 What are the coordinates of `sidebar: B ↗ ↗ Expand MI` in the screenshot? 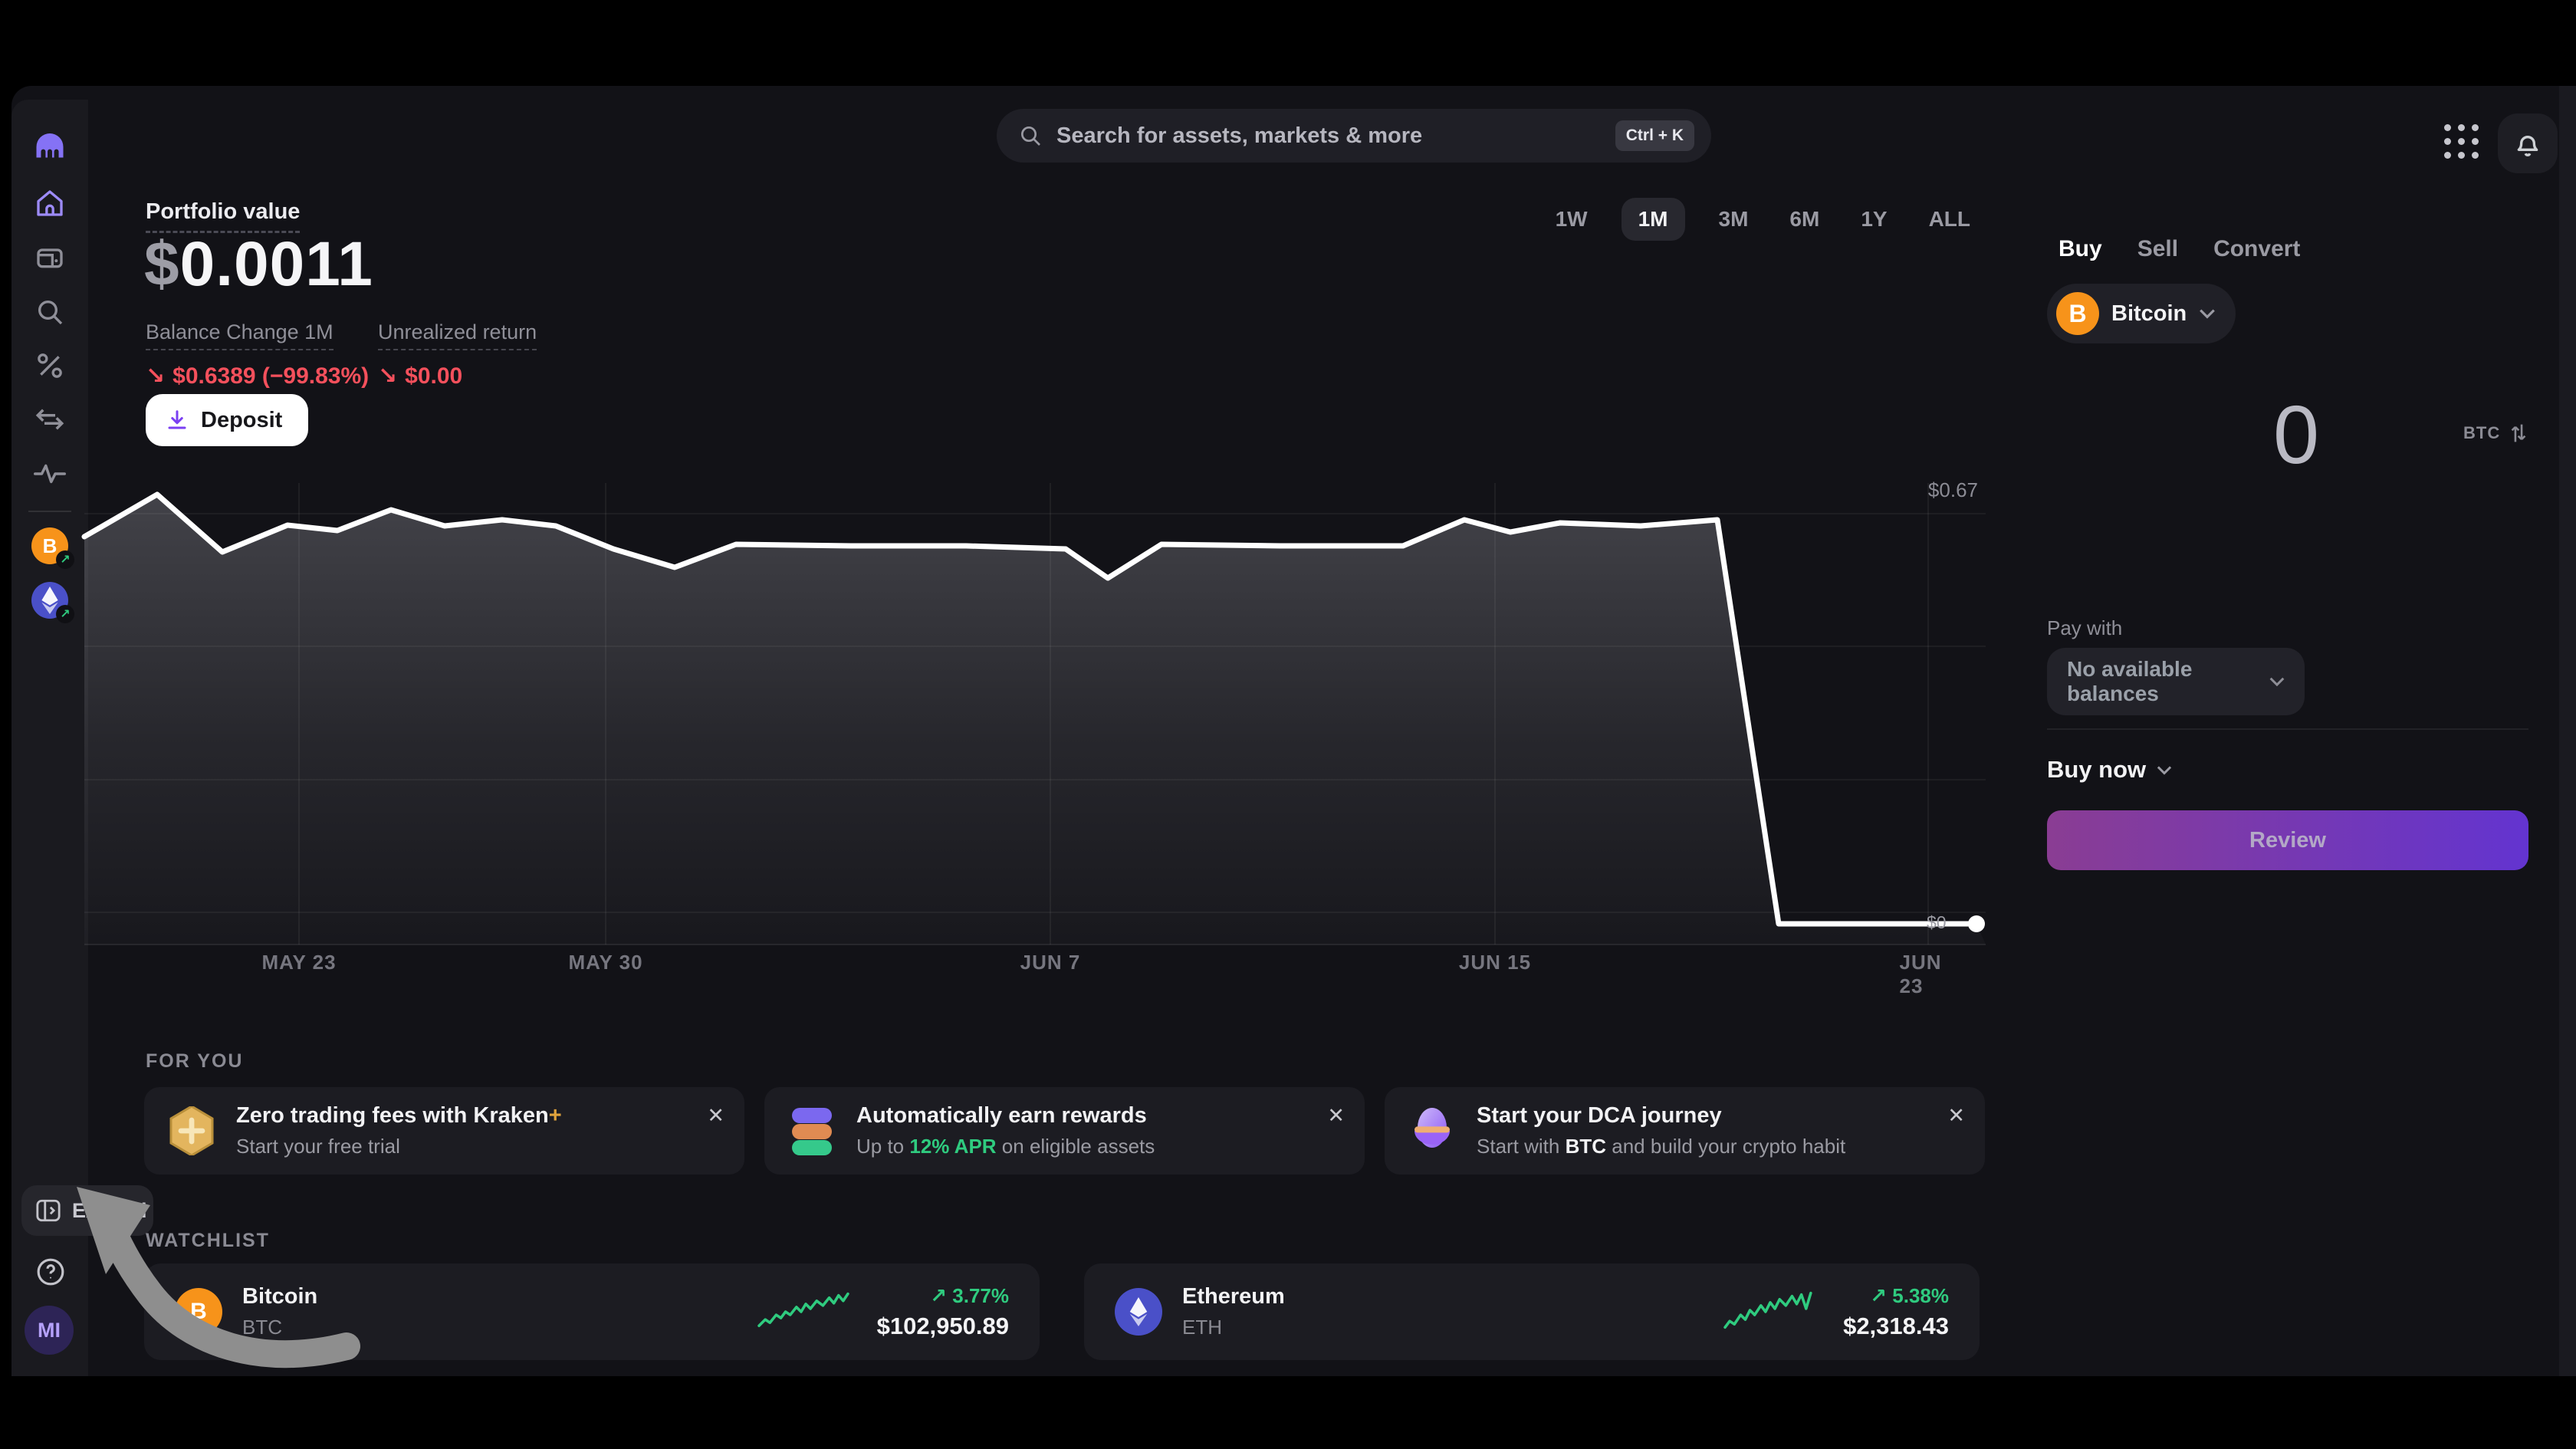 It's located at (83, 738).